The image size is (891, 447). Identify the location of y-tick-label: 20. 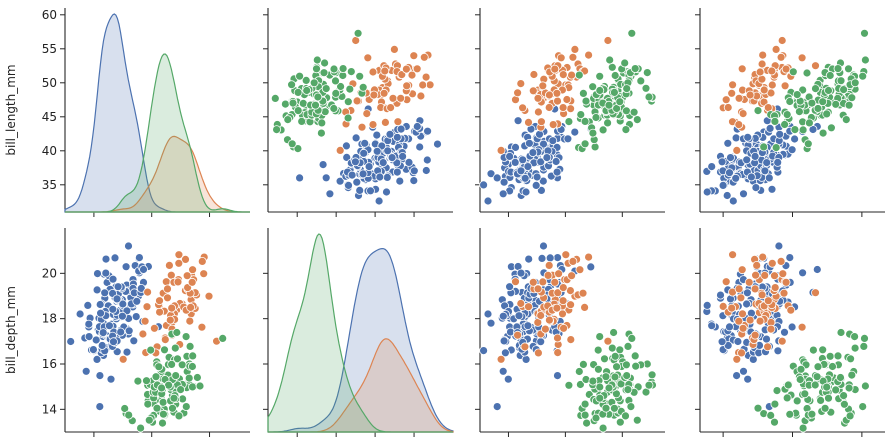
(49, 273).